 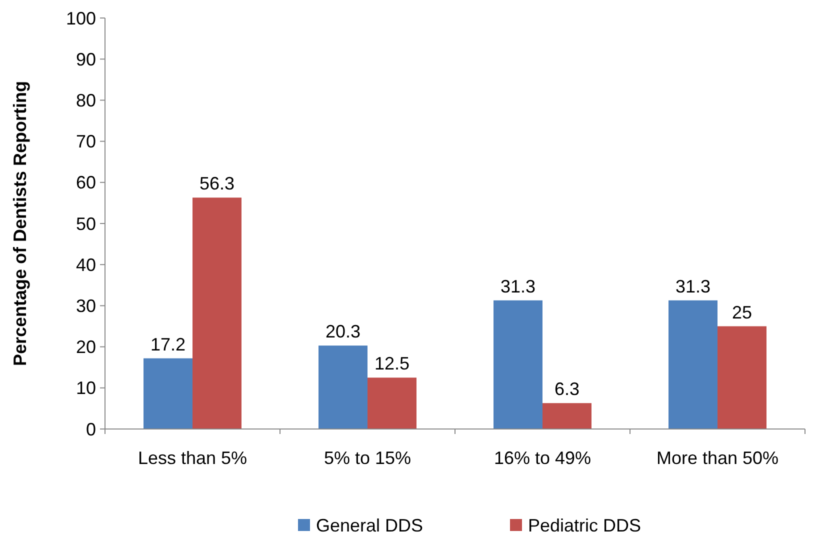 What do you see at coordinates (370, 525) in the screenshot?
I see `legend-label: General DDS` at bounding box center [370, 525].